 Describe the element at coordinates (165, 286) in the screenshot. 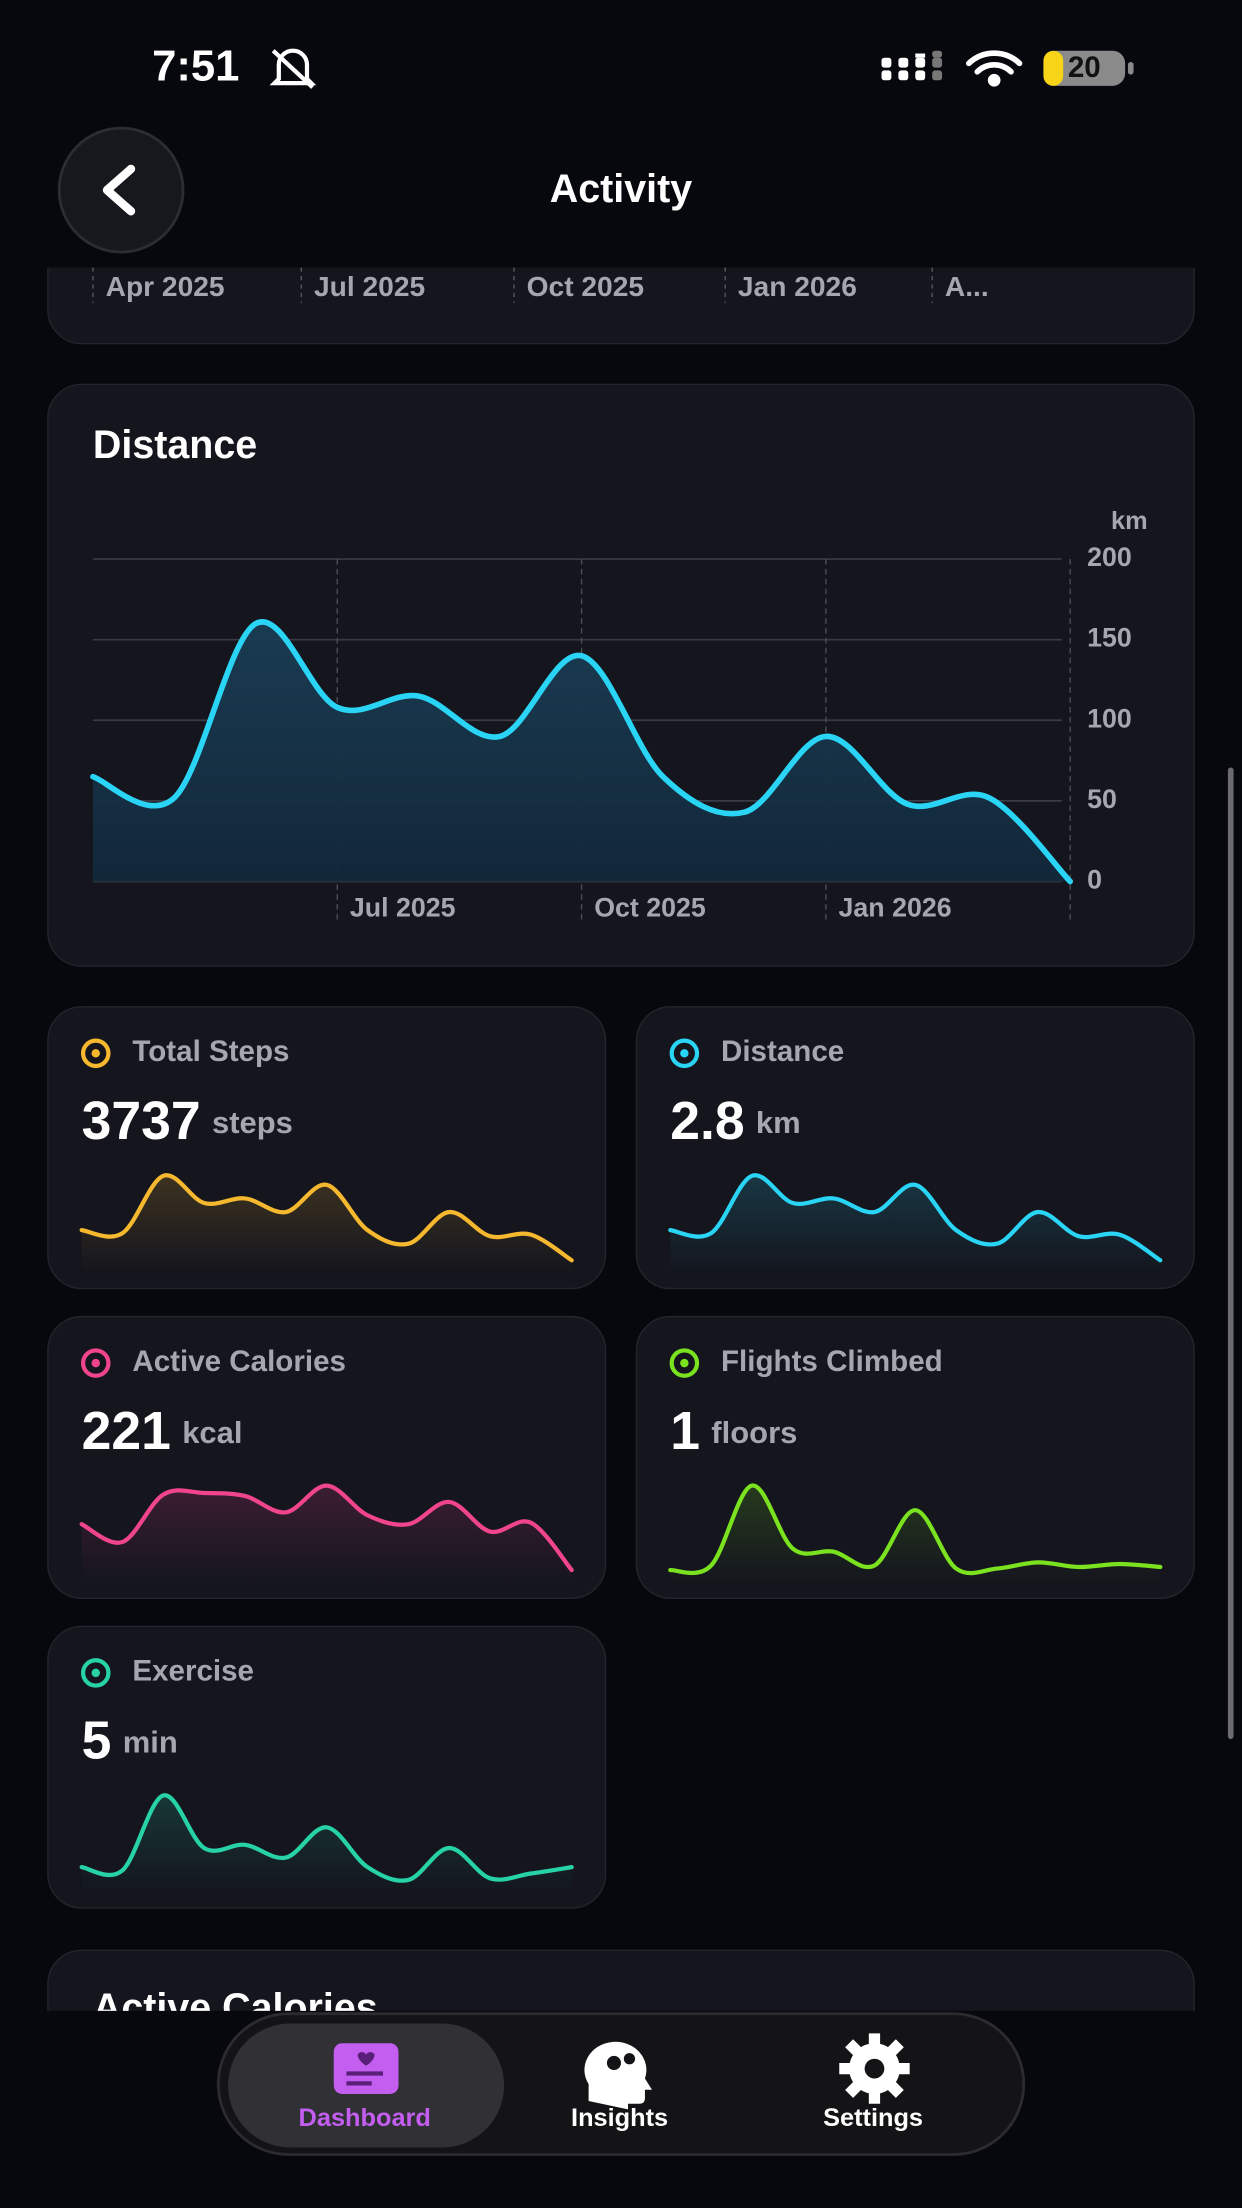

I see `x-tick-label: Apr 2025` at that location.